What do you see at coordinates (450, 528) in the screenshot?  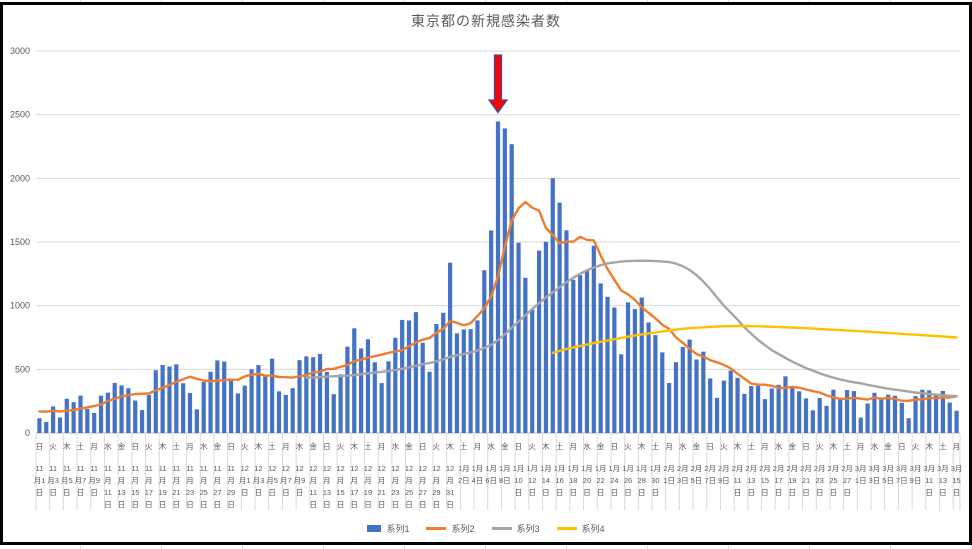 I see `legend-item-series2: 系列2` at bounding box center [450, 528].